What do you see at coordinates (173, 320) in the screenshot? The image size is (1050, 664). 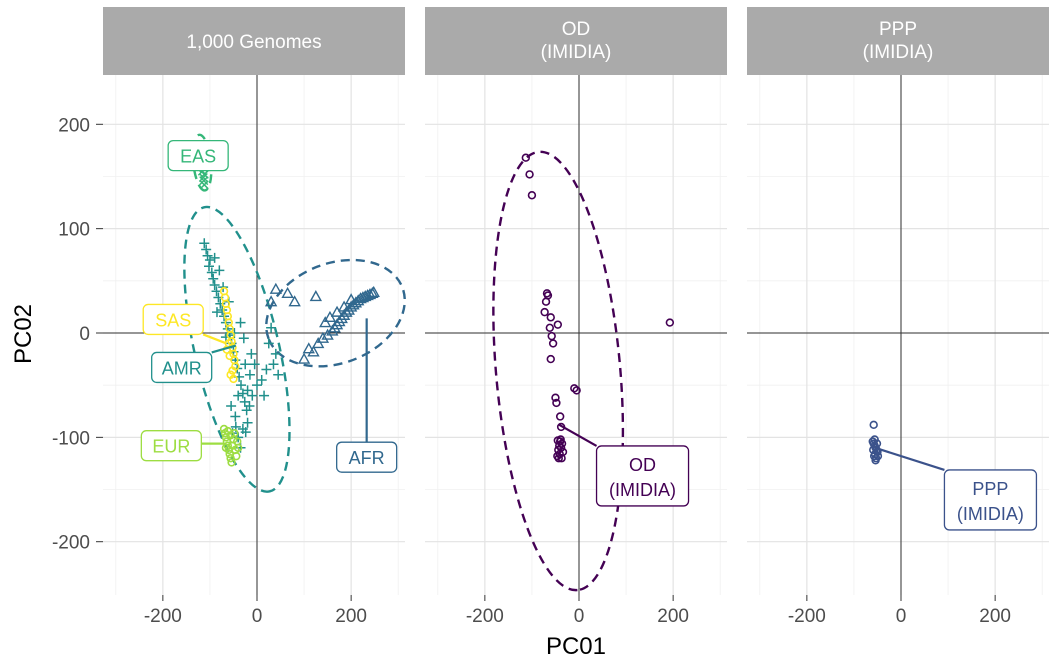 I see `callout-label: SAS` at bounding box center [173, 320].